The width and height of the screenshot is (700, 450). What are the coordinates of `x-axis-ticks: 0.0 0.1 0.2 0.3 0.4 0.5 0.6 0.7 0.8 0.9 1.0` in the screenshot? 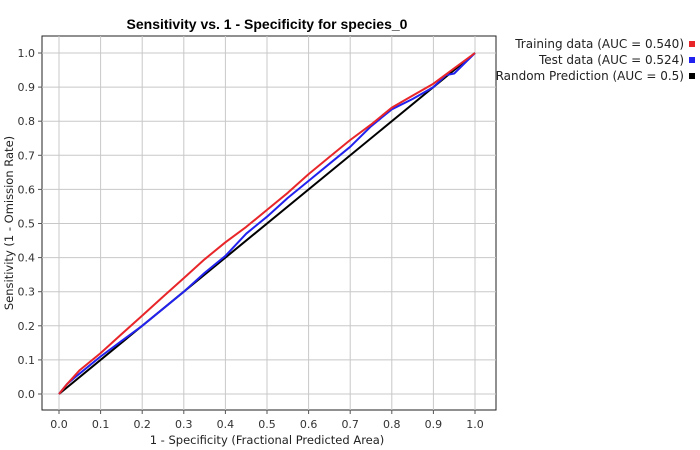 It's located at (267, 420).